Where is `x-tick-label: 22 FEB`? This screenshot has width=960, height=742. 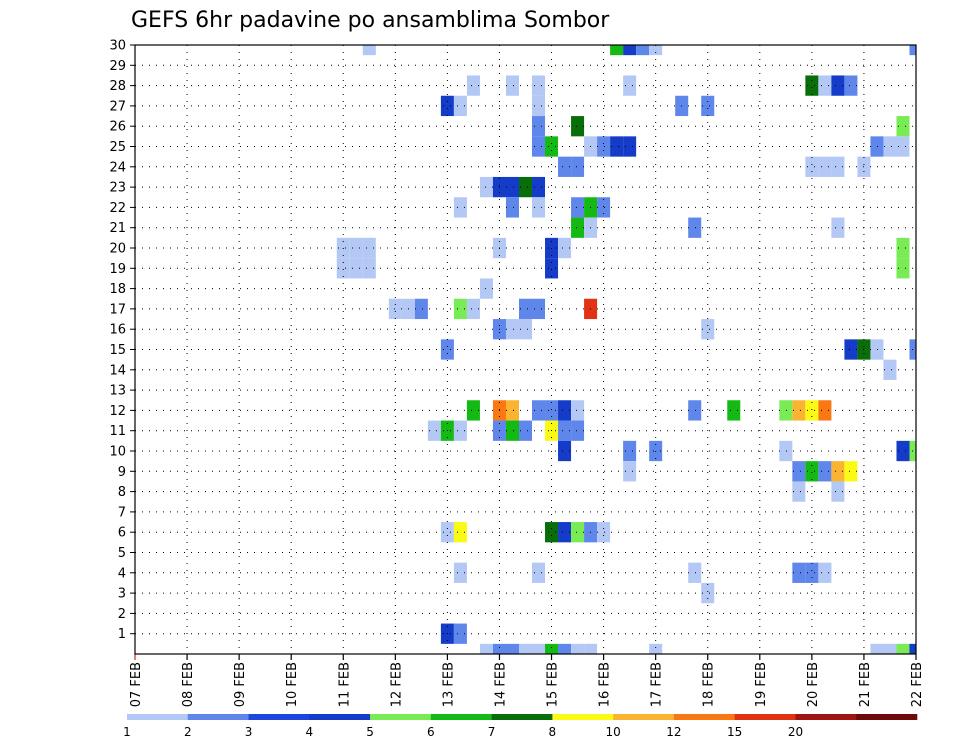 x-tick-label: 22 FEB is located at coordinates (917, 684).